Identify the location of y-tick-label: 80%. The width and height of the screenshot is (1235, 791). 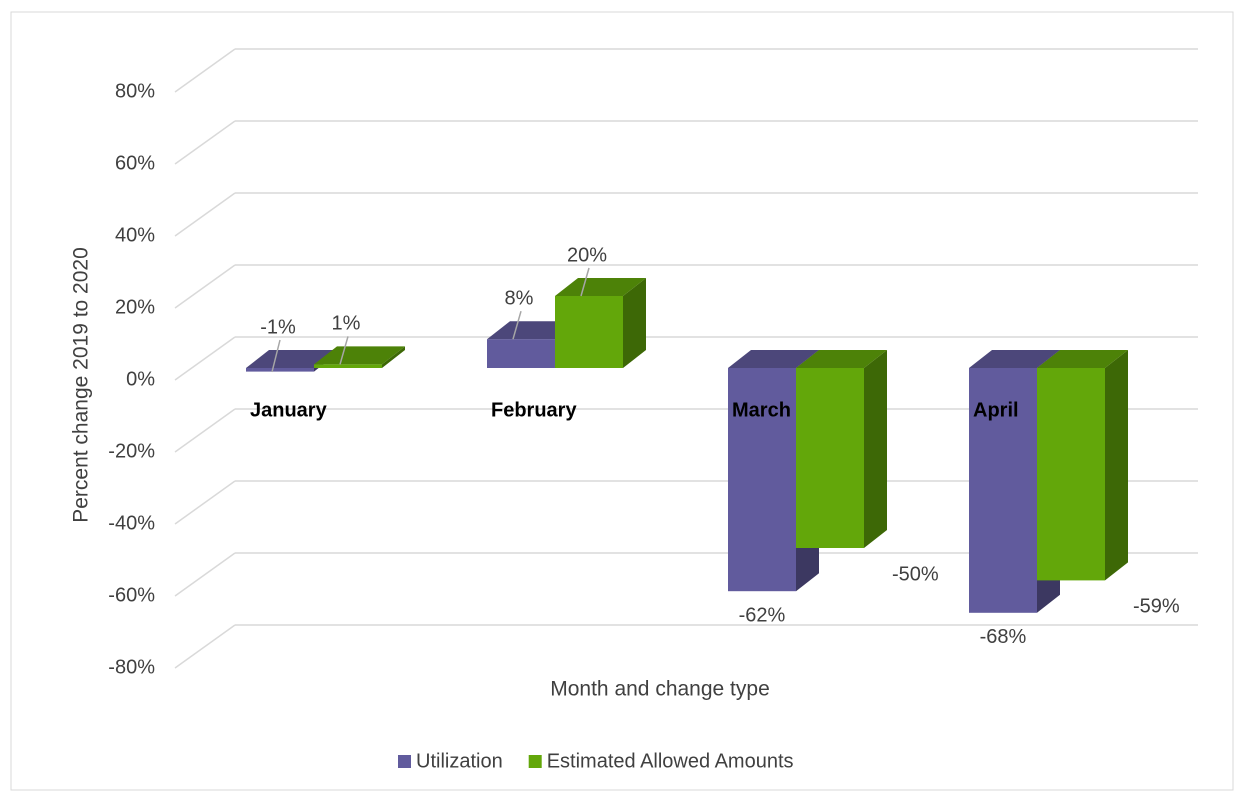
(135, 91).